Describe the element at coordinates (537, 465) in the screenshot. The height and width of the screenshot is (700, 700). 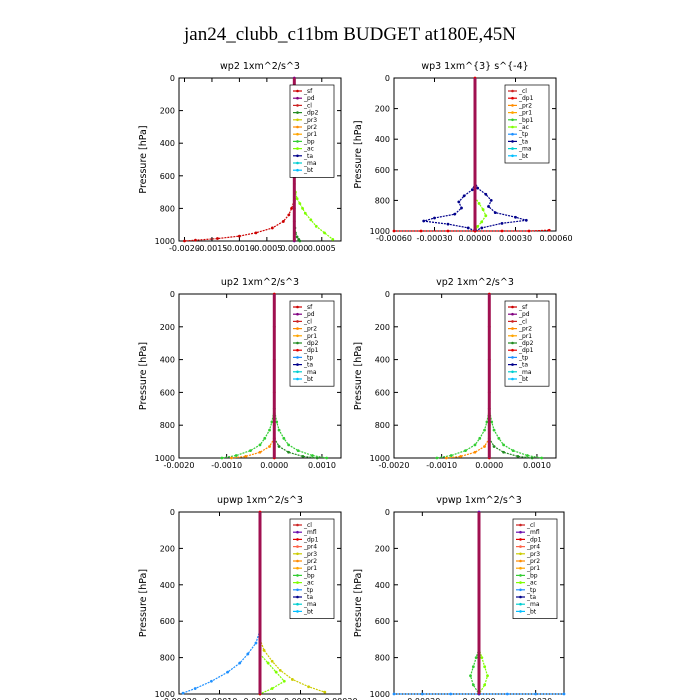
I see `x-tick-label: 0.0010` at that location.